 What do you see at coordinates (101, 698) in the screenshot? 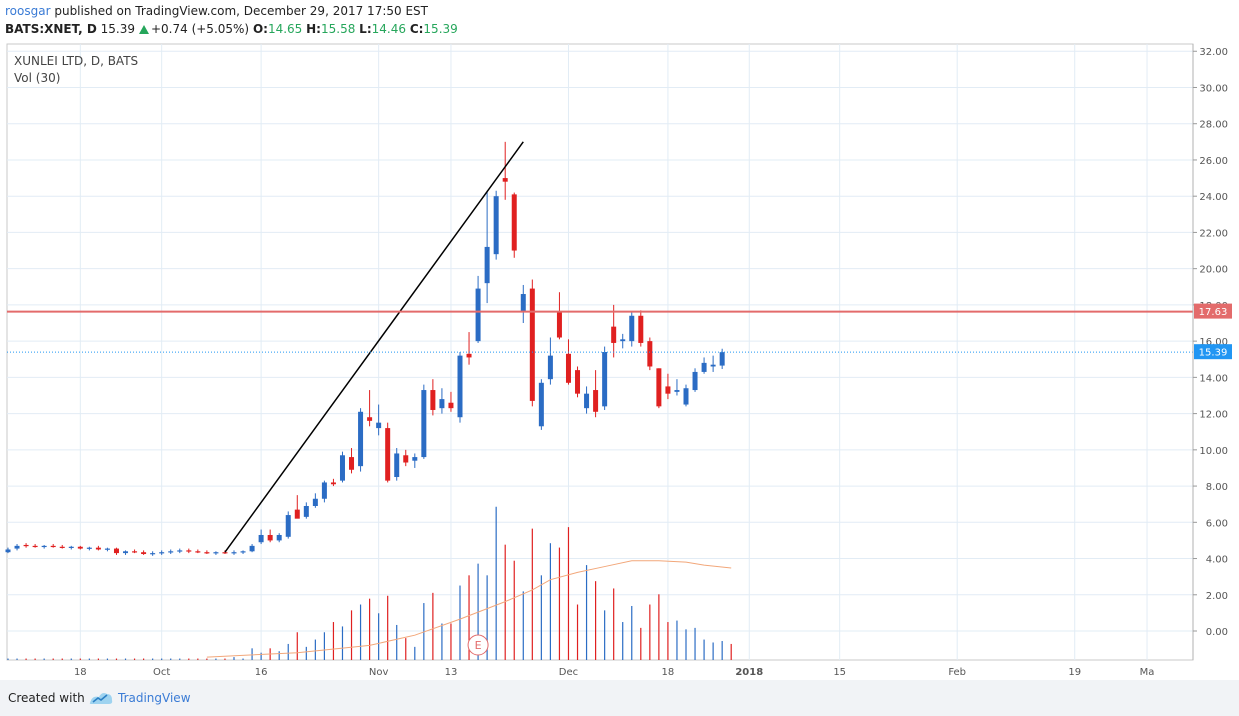
I see `tradingview-logo-icon` at bounding box center [101, 698].